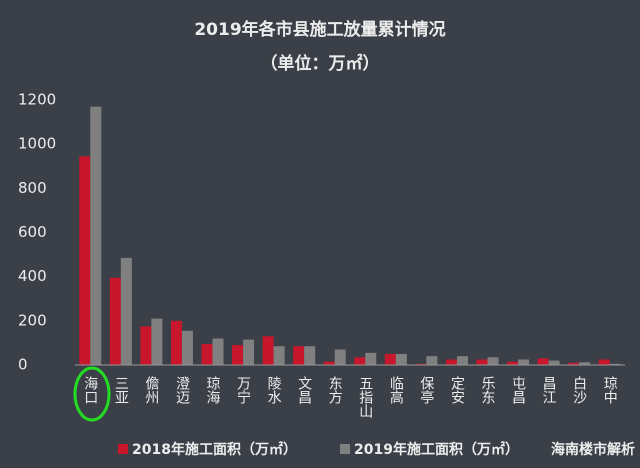 Image resolution: width=640 pixels, height=468 pixels. I want to click on x-tick-label: 定安, so click(457, 390).